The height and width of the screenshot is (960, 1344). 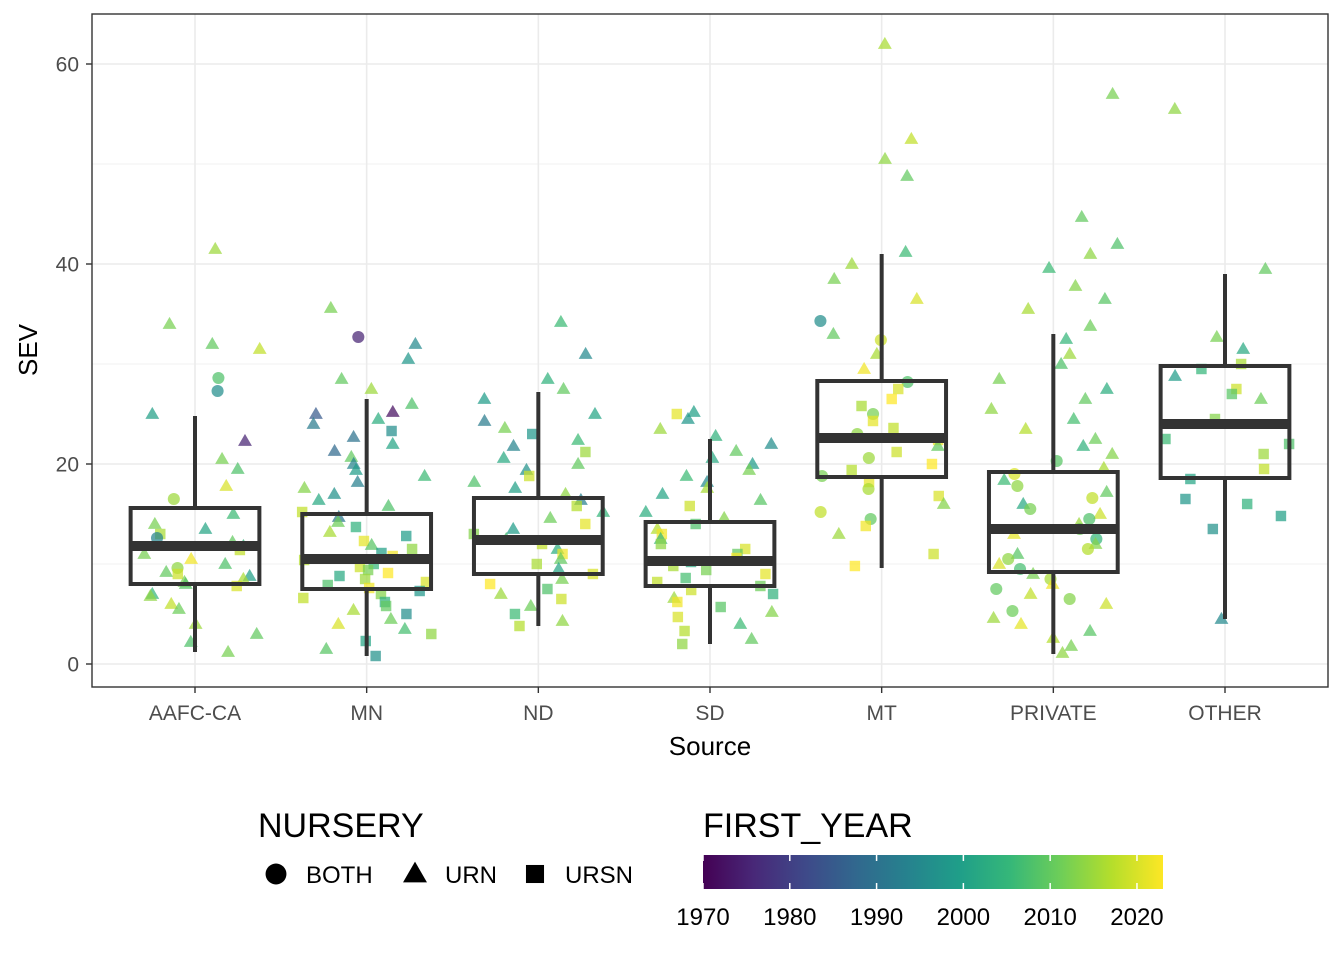 I want to click on x-axis-title: Source, so click(x=710, y=746).